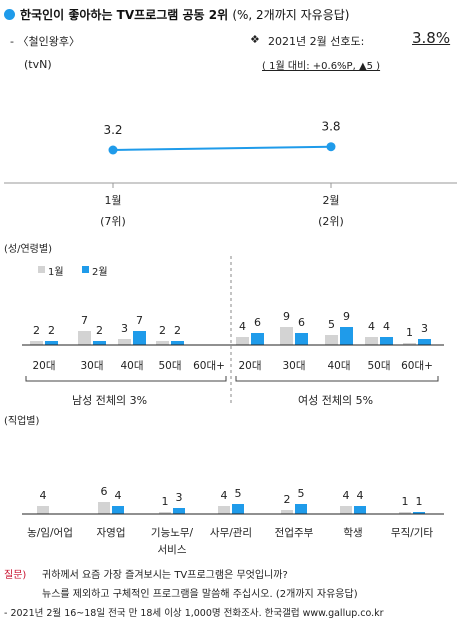  I want to click on chart-title-note: (%, 2개까지 자유응답), so click(291, 15).